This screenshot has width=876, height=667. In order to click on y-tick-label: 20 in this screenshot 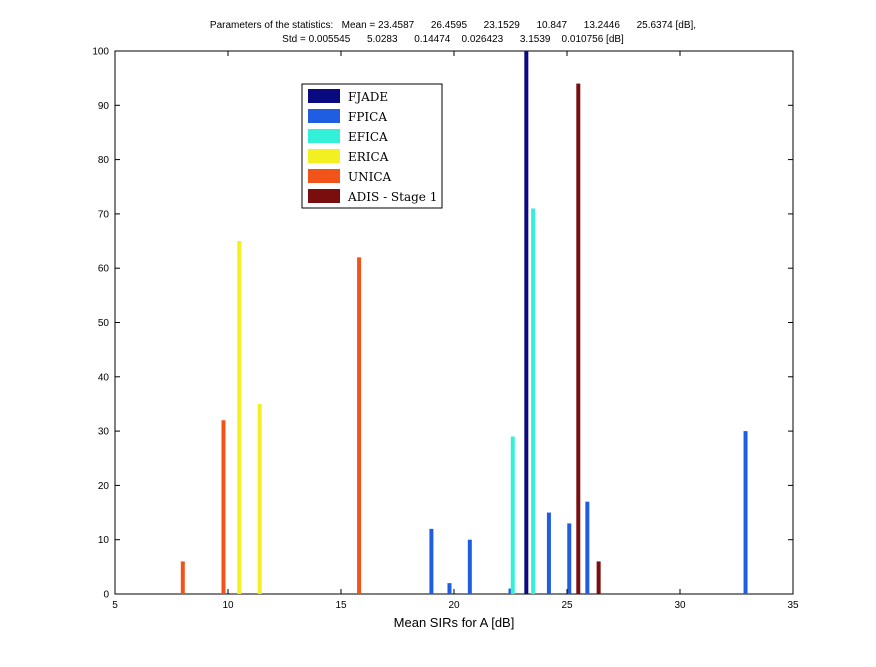, I will do `click(104, 486)`.